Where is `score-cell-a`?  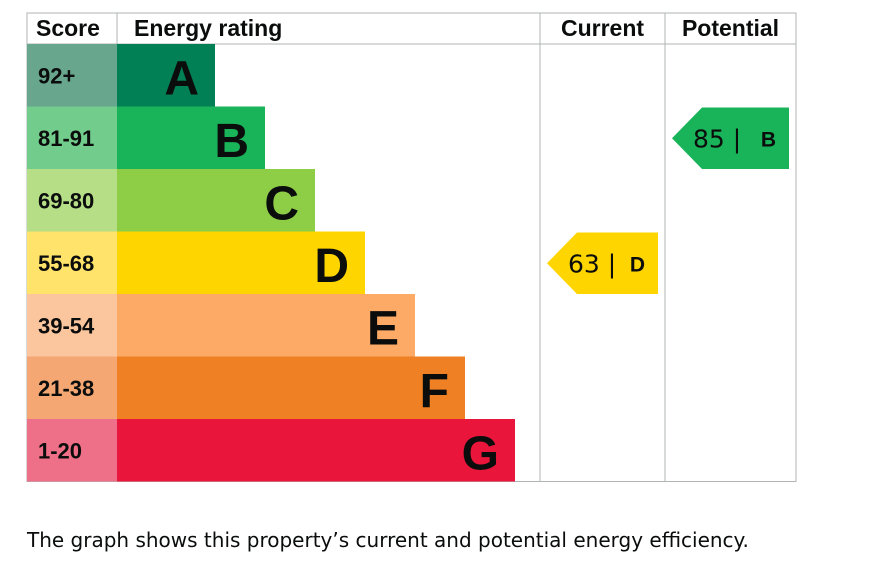 score-cell-a is located at coordinates (72, 75).